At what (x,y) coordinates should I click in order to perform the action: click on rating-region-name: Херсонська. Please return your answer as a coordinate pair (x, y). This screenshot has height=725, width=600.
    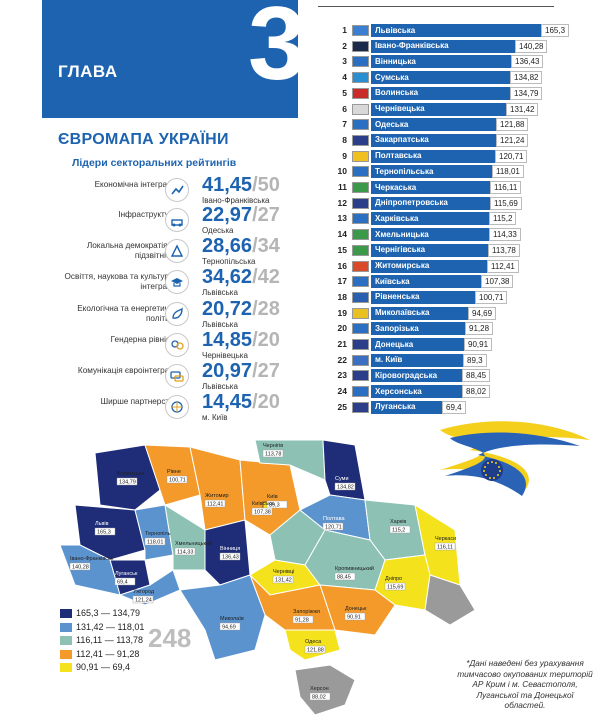
    Looking at the image, I should click on (398, 391).